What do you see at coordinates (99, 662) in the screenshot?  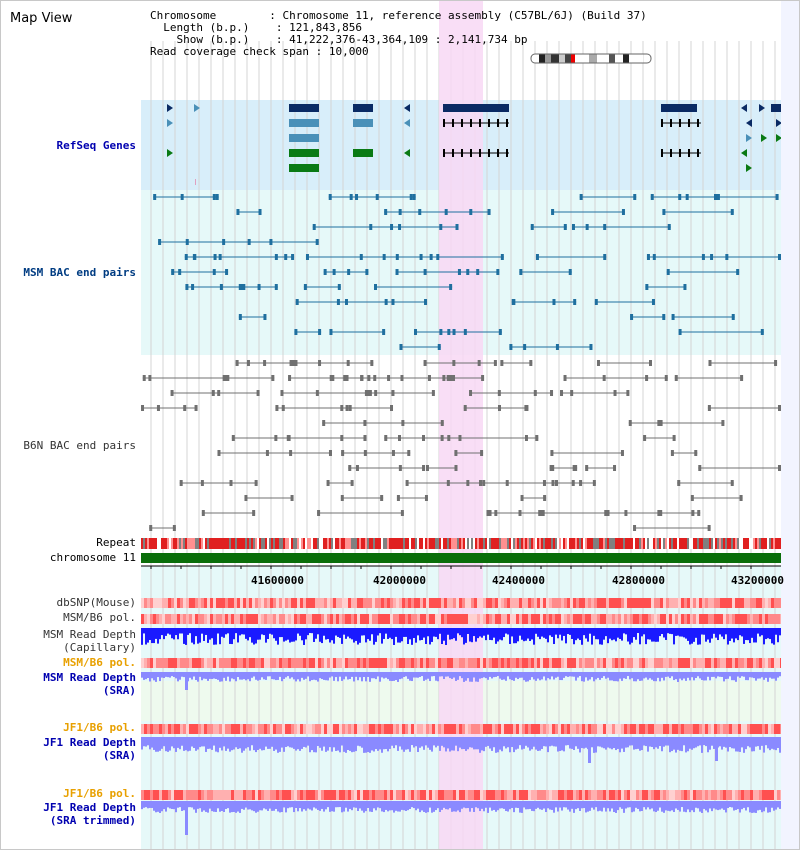 I see `track-label-msm-b6-pol-sra: MSM/B6 pol.` at bounding box center [99, 662].